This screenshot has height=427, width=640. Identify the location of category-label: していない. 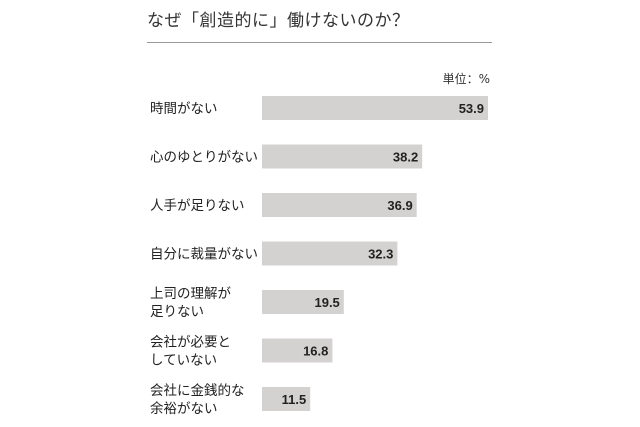
(183, 361).